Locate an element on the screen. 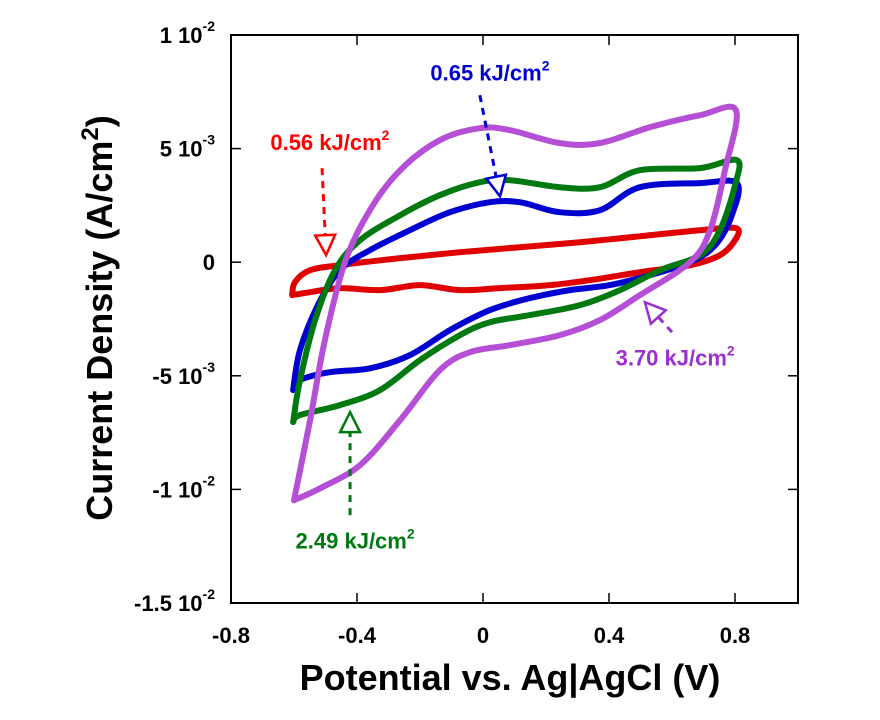 This screenshot has width=880, height=720. y-tick-label: 0 is located at coordinates (209, 262).